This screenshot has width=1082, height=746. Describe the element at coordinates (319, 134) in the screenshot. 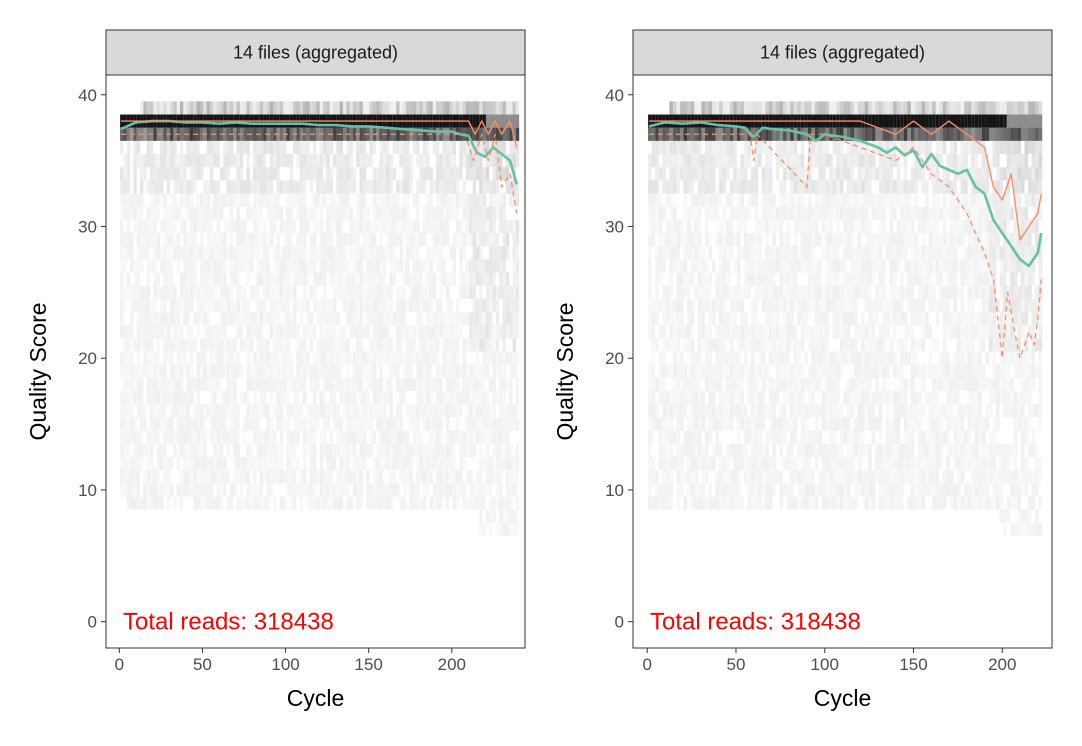

I see `series-line-median` at that location.